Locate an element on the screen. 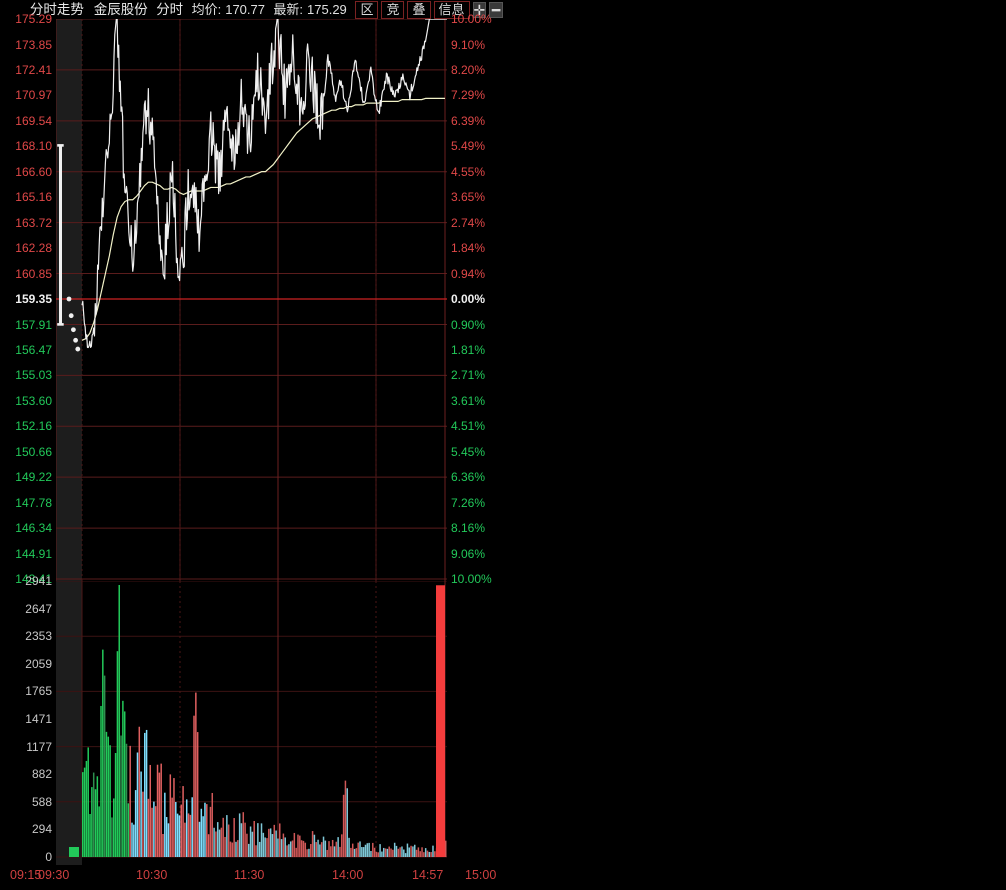 The image size is (1006, 890). intraday-price-tick: 144.91 is located at coordinates (33, 553).